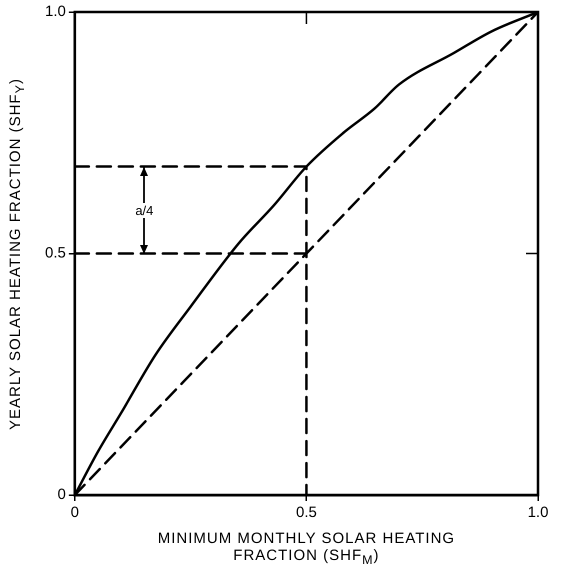  I want to click on y-tick-label: 0, so click(62, 495).